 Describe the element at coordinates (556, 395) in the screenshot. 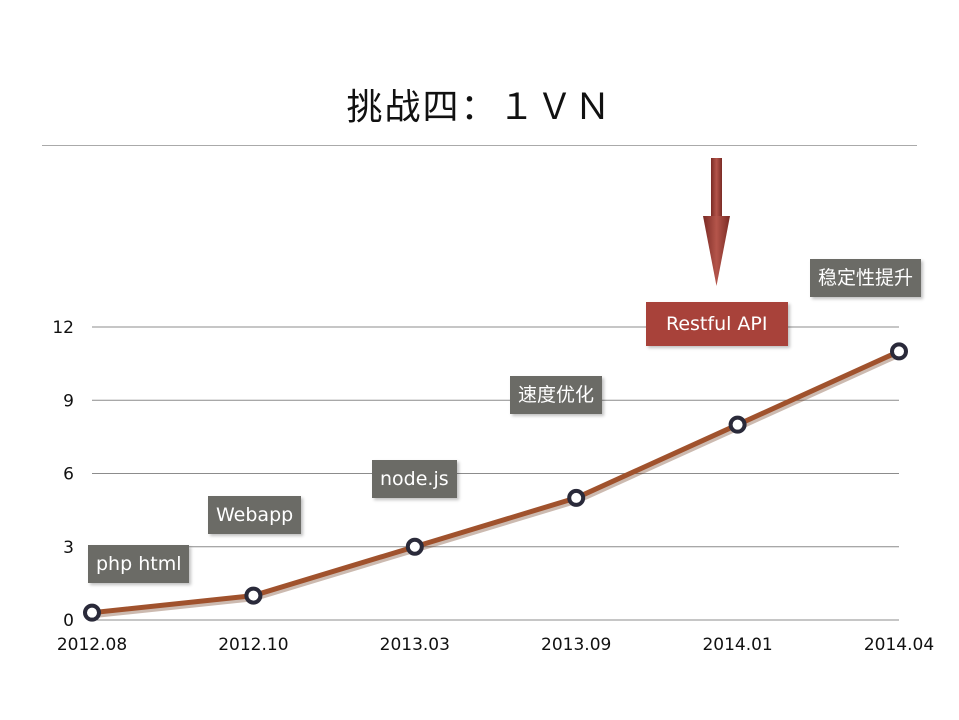

I see `annotation-label: 速度优化` at that location.